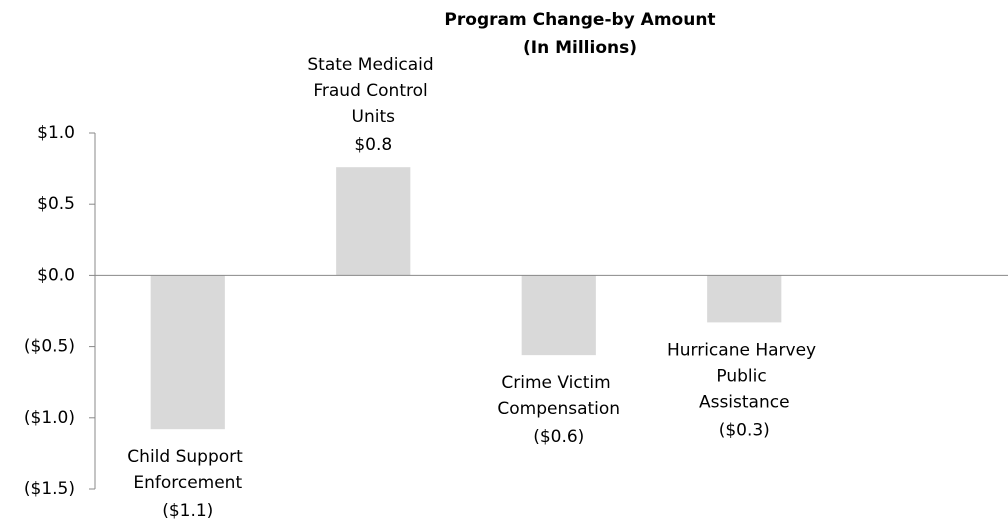  I want to click on chart-title: Program Change-by Amount, so click(579, 20).